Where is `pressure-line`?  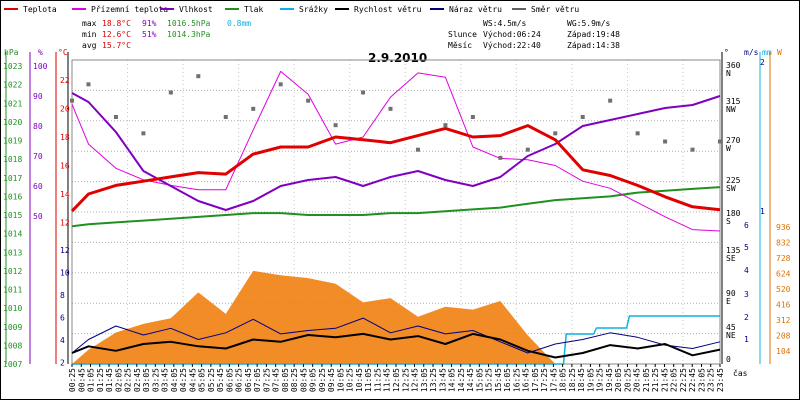 pressure-line is located at coordinates (396, 207).